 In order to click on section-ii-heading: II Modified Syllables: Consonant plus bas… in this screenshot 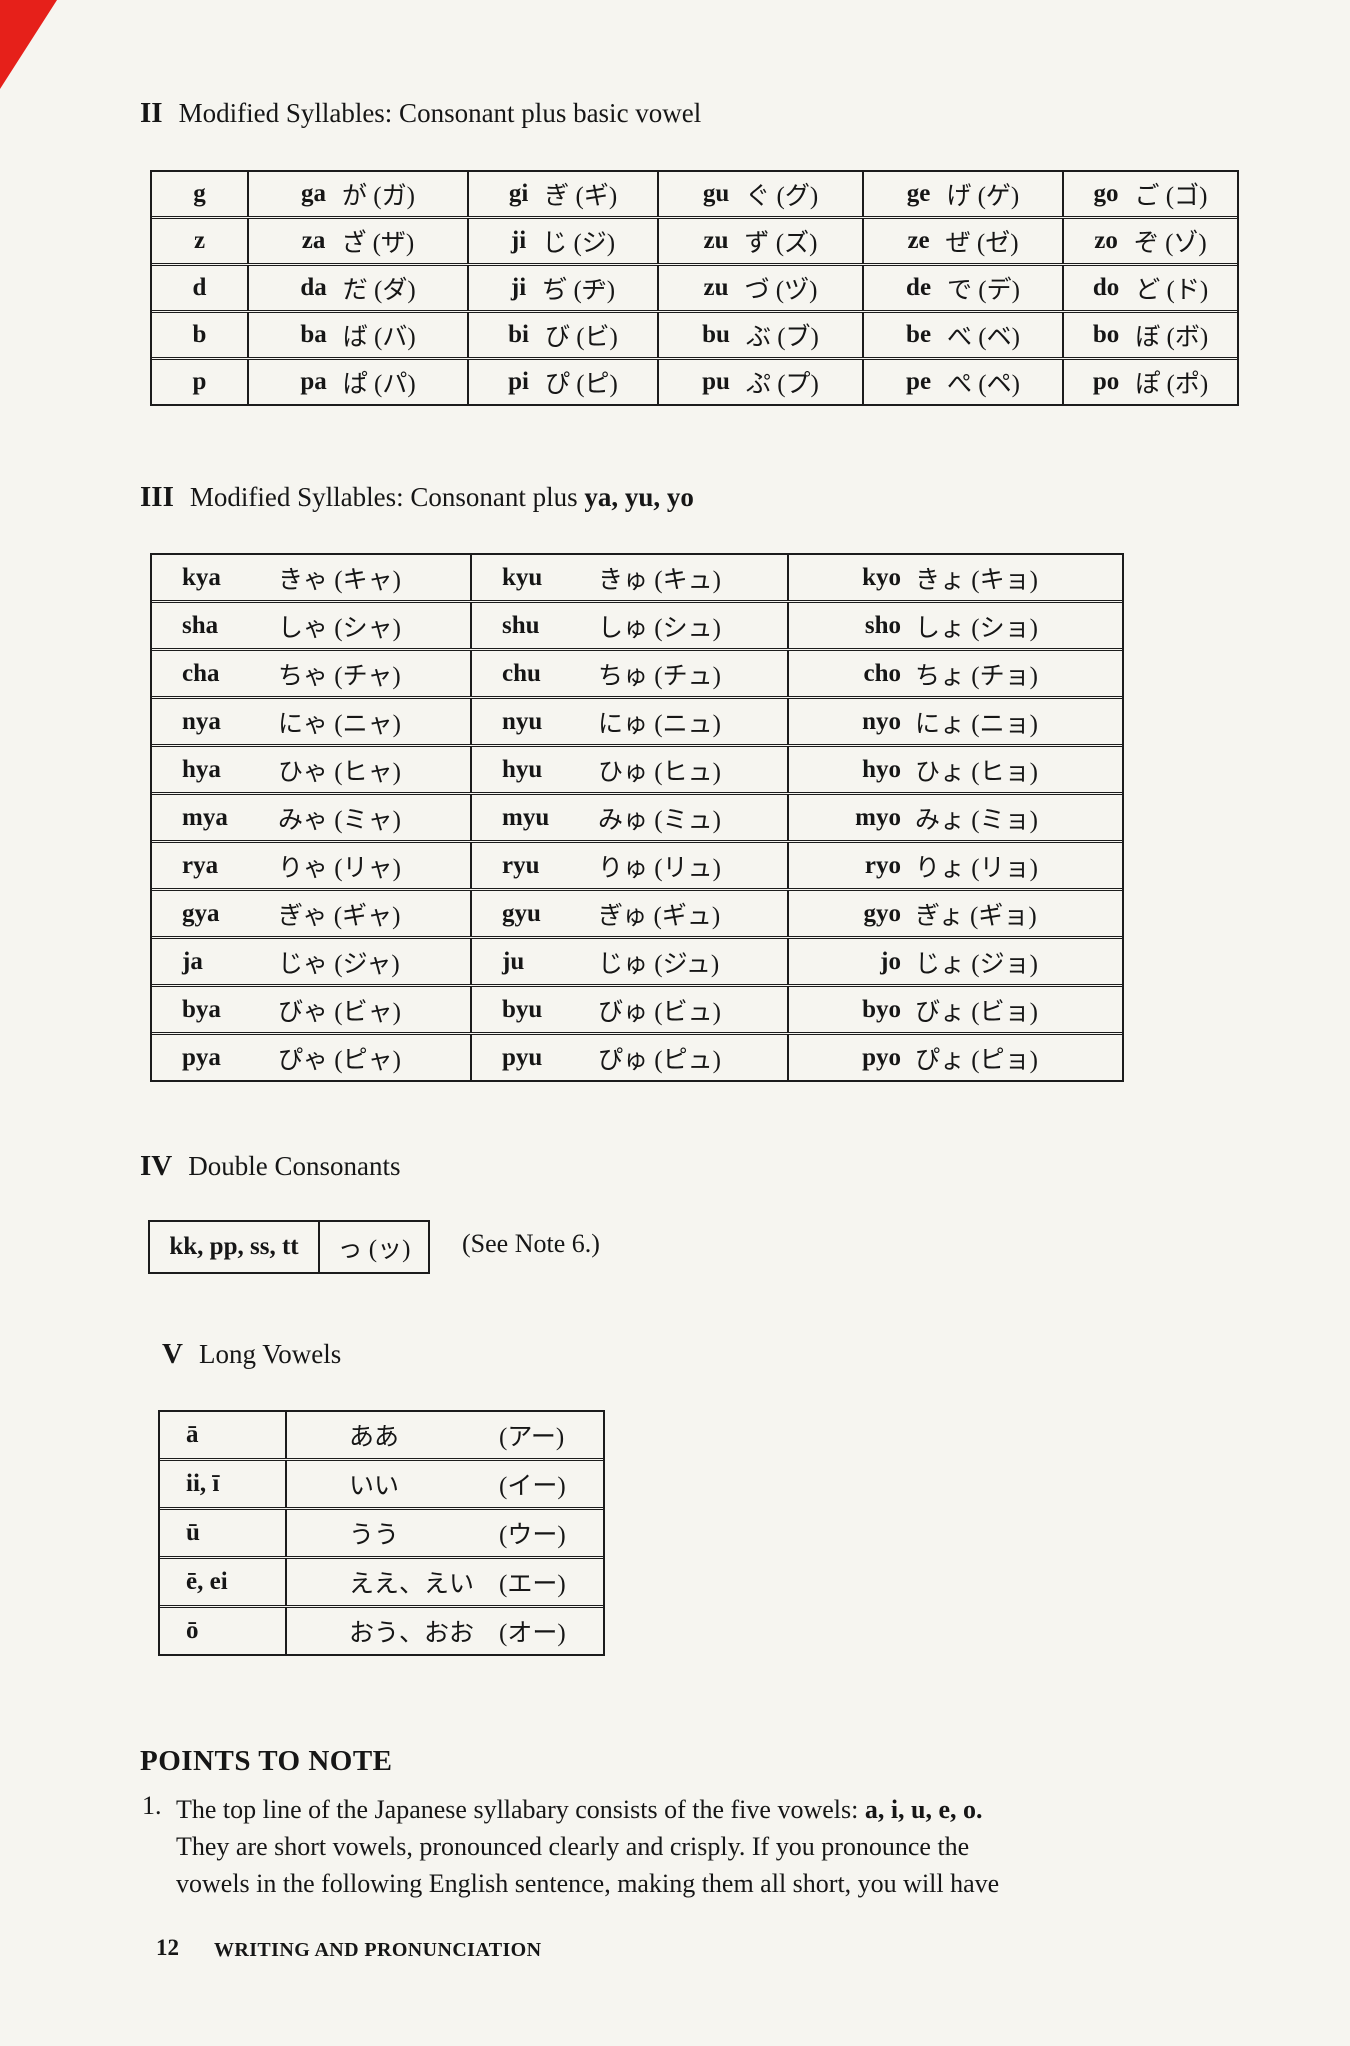, I will do `click(420, 113)`.